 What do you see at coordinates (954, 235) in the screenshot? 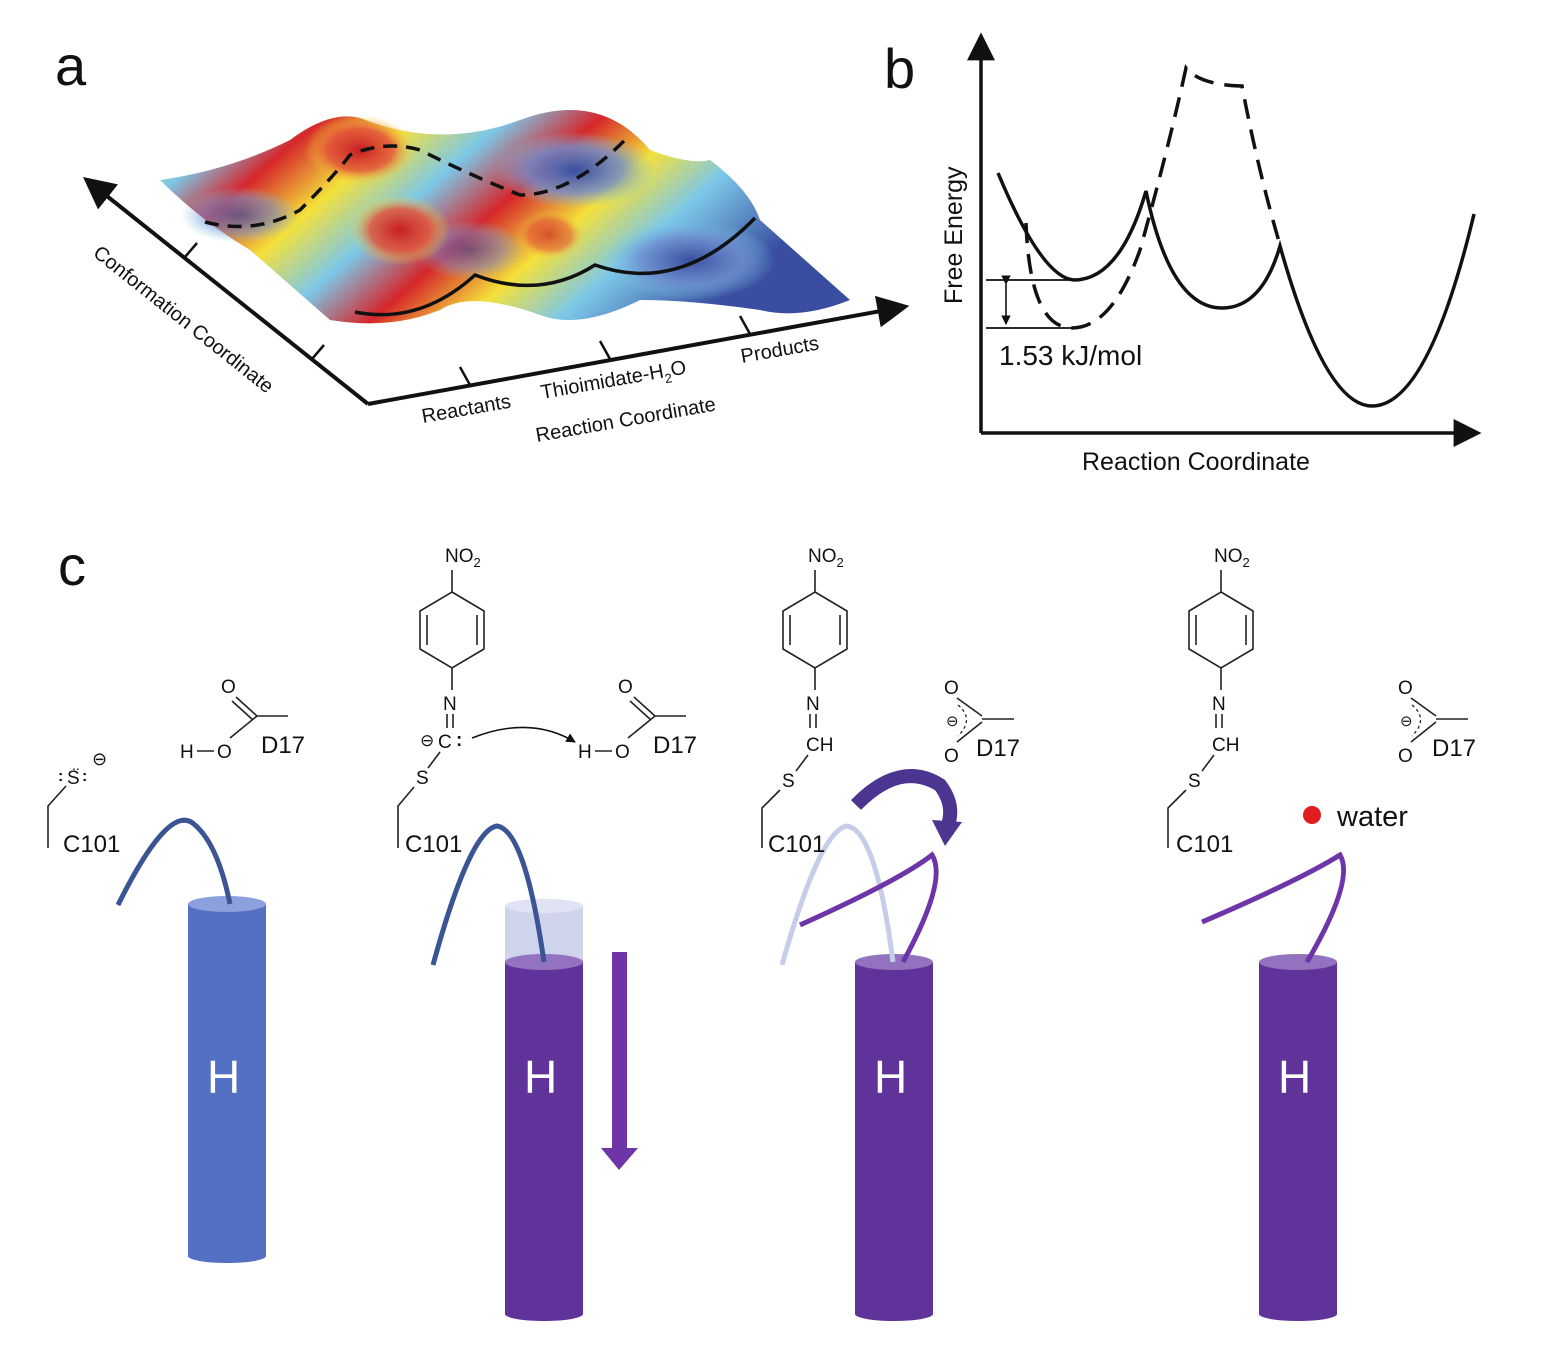
I see `y-axis-label: Free Energy` at bounding box center [954, 235].